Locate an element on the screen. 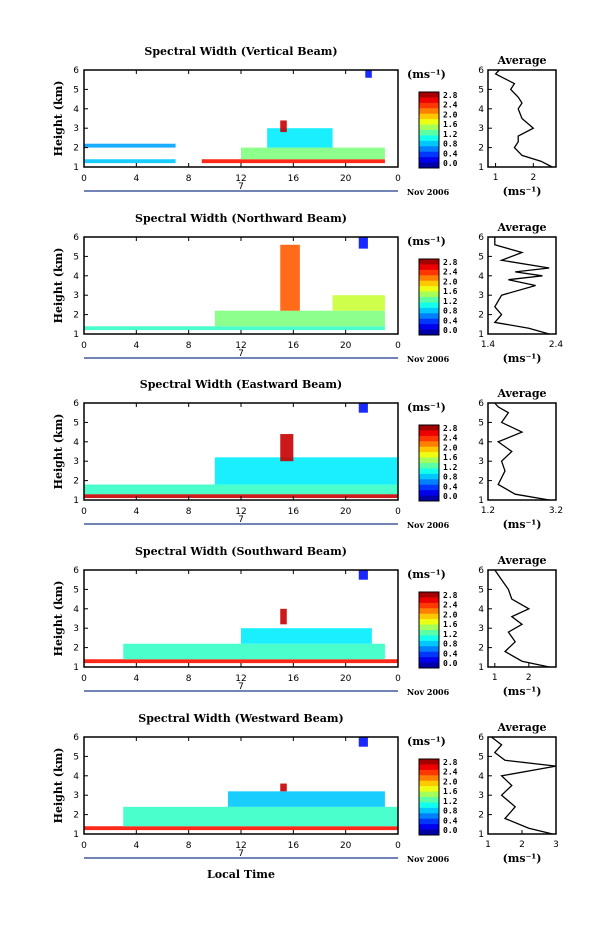  panel-title: Spectral Width (Westward Beam) is located at coordinates (240, 718).